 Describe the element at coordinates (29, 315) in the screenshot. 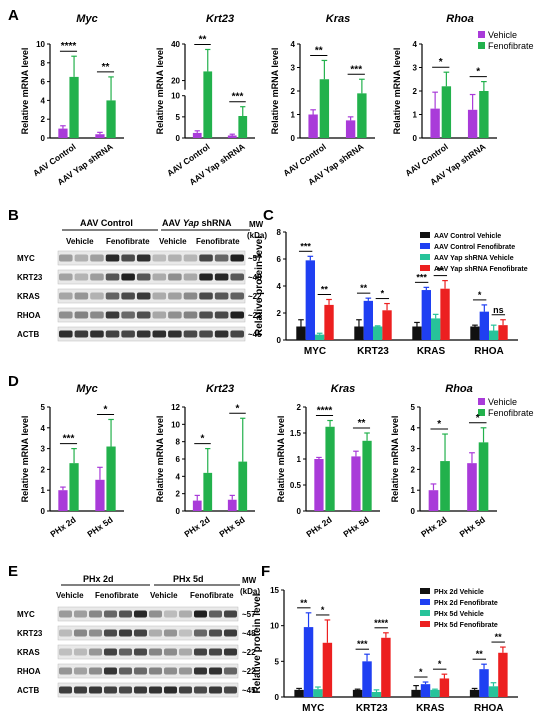

I see `blot-row-label-rhoa: RHOA` at that location.